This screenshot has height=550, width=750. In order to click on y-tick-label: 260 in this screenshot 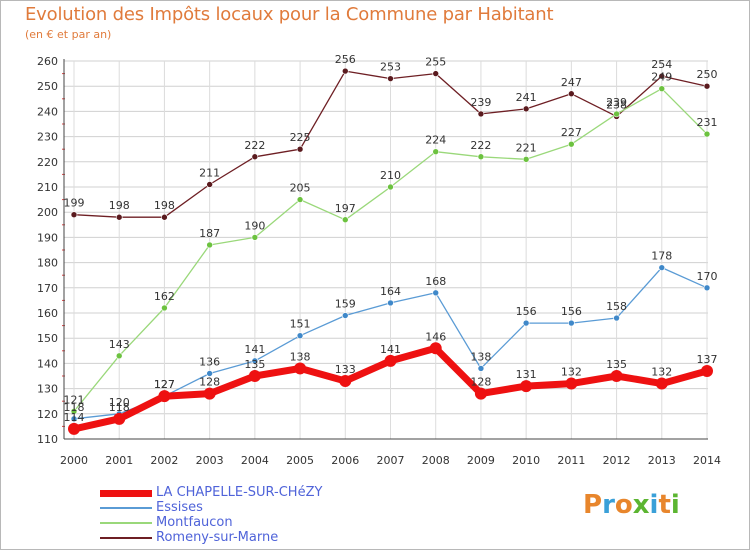, I will do `click(47, 61)`.